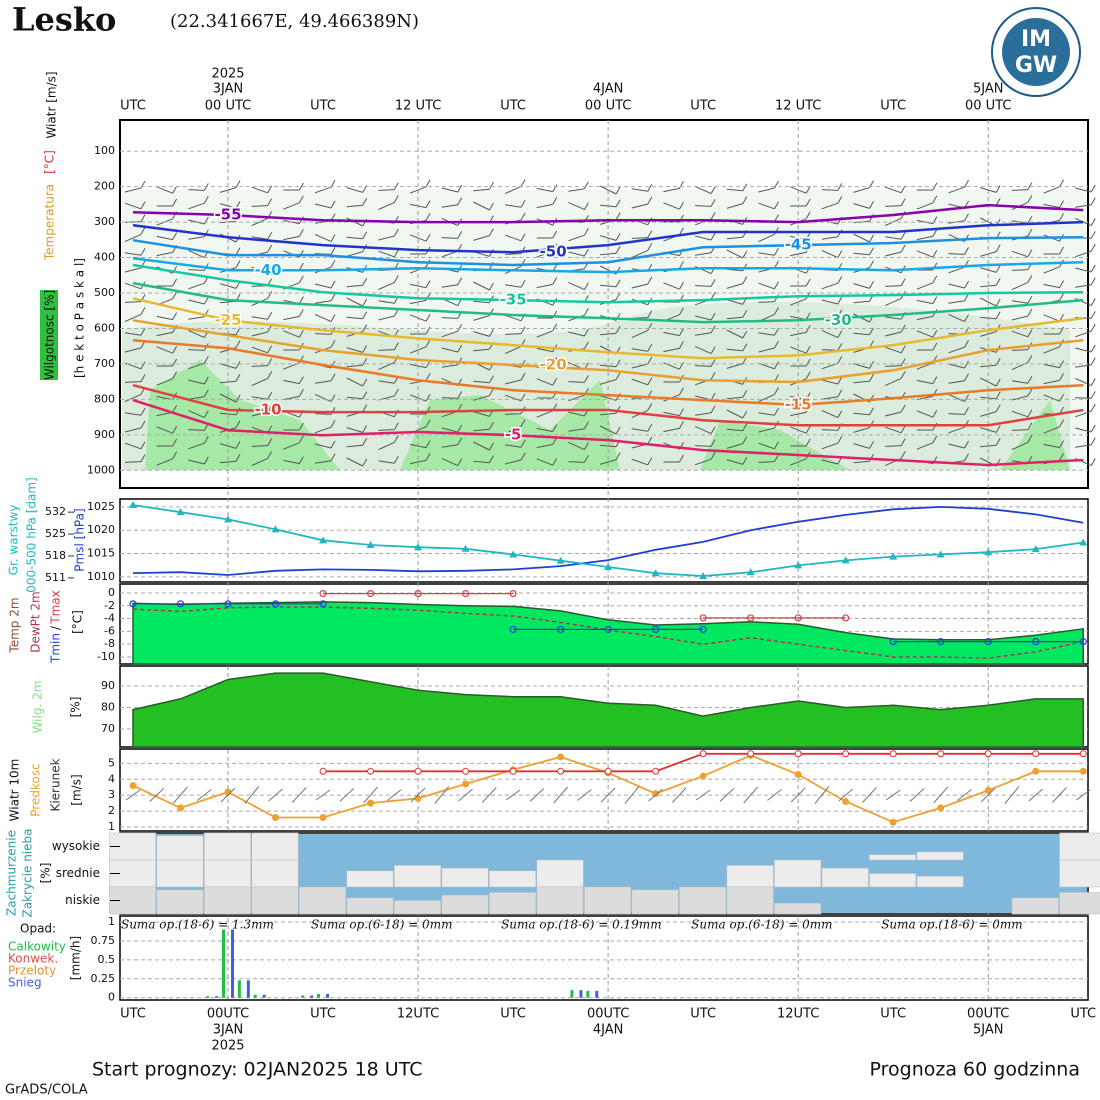 This screenshot has height=1100, width=1100. Describe the element at coordinates (111, 826) in the screenshot. I see `y-tick-label: 1` at that location.